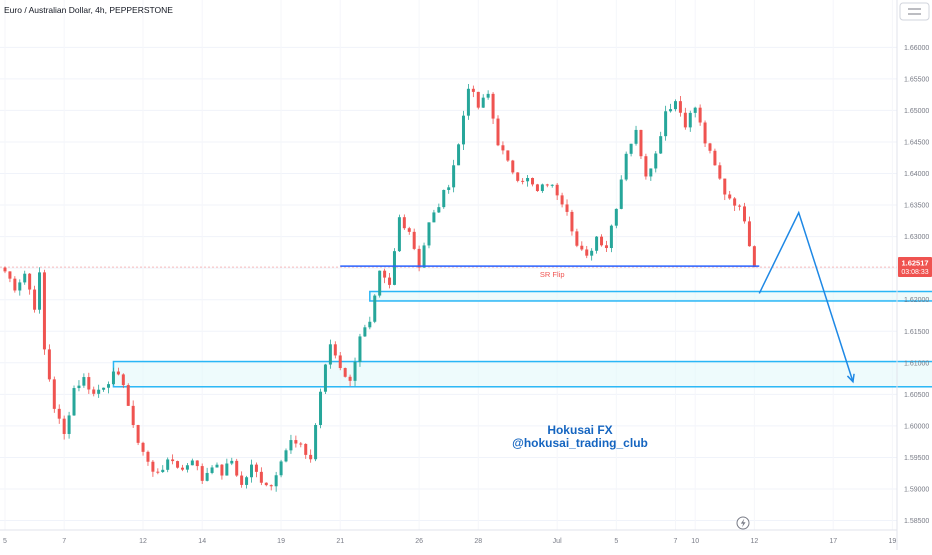 The image size is (932, 555). What do you see at coordinates (916, 395) in the screenshot?
I see `price-tick-label: 1.60500` at bounding box center [916, 395].